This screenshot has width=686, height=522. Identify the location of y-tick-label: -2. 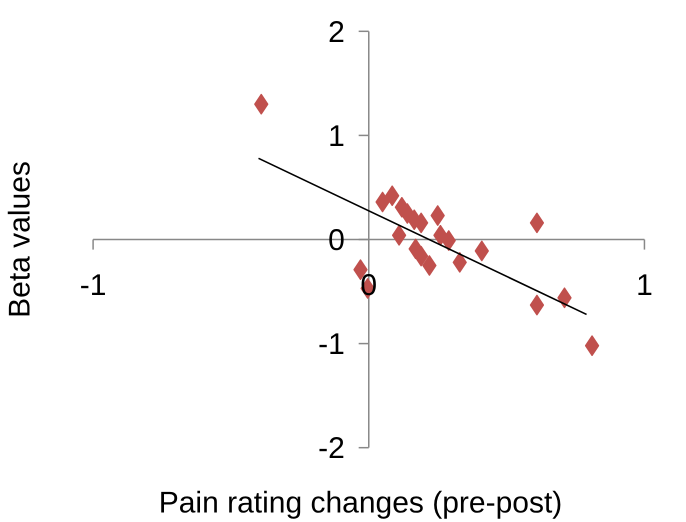
(331, 449).